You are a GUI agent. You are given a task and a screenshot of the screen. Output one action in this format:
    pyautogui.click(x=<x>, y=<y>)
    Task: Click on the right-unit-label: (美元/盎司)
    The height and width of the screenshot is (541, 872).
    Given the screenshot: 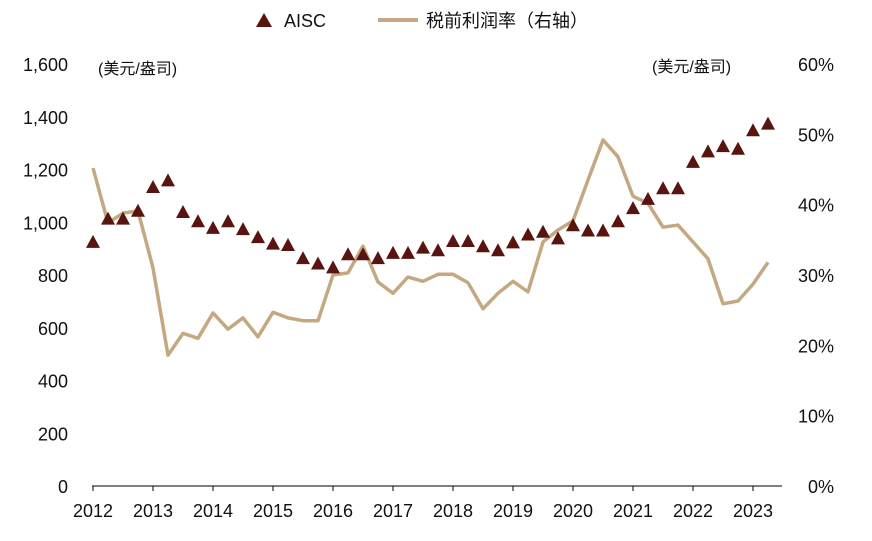 What is the action you would take?
    pyautogui.click(x=691, y=67)
    